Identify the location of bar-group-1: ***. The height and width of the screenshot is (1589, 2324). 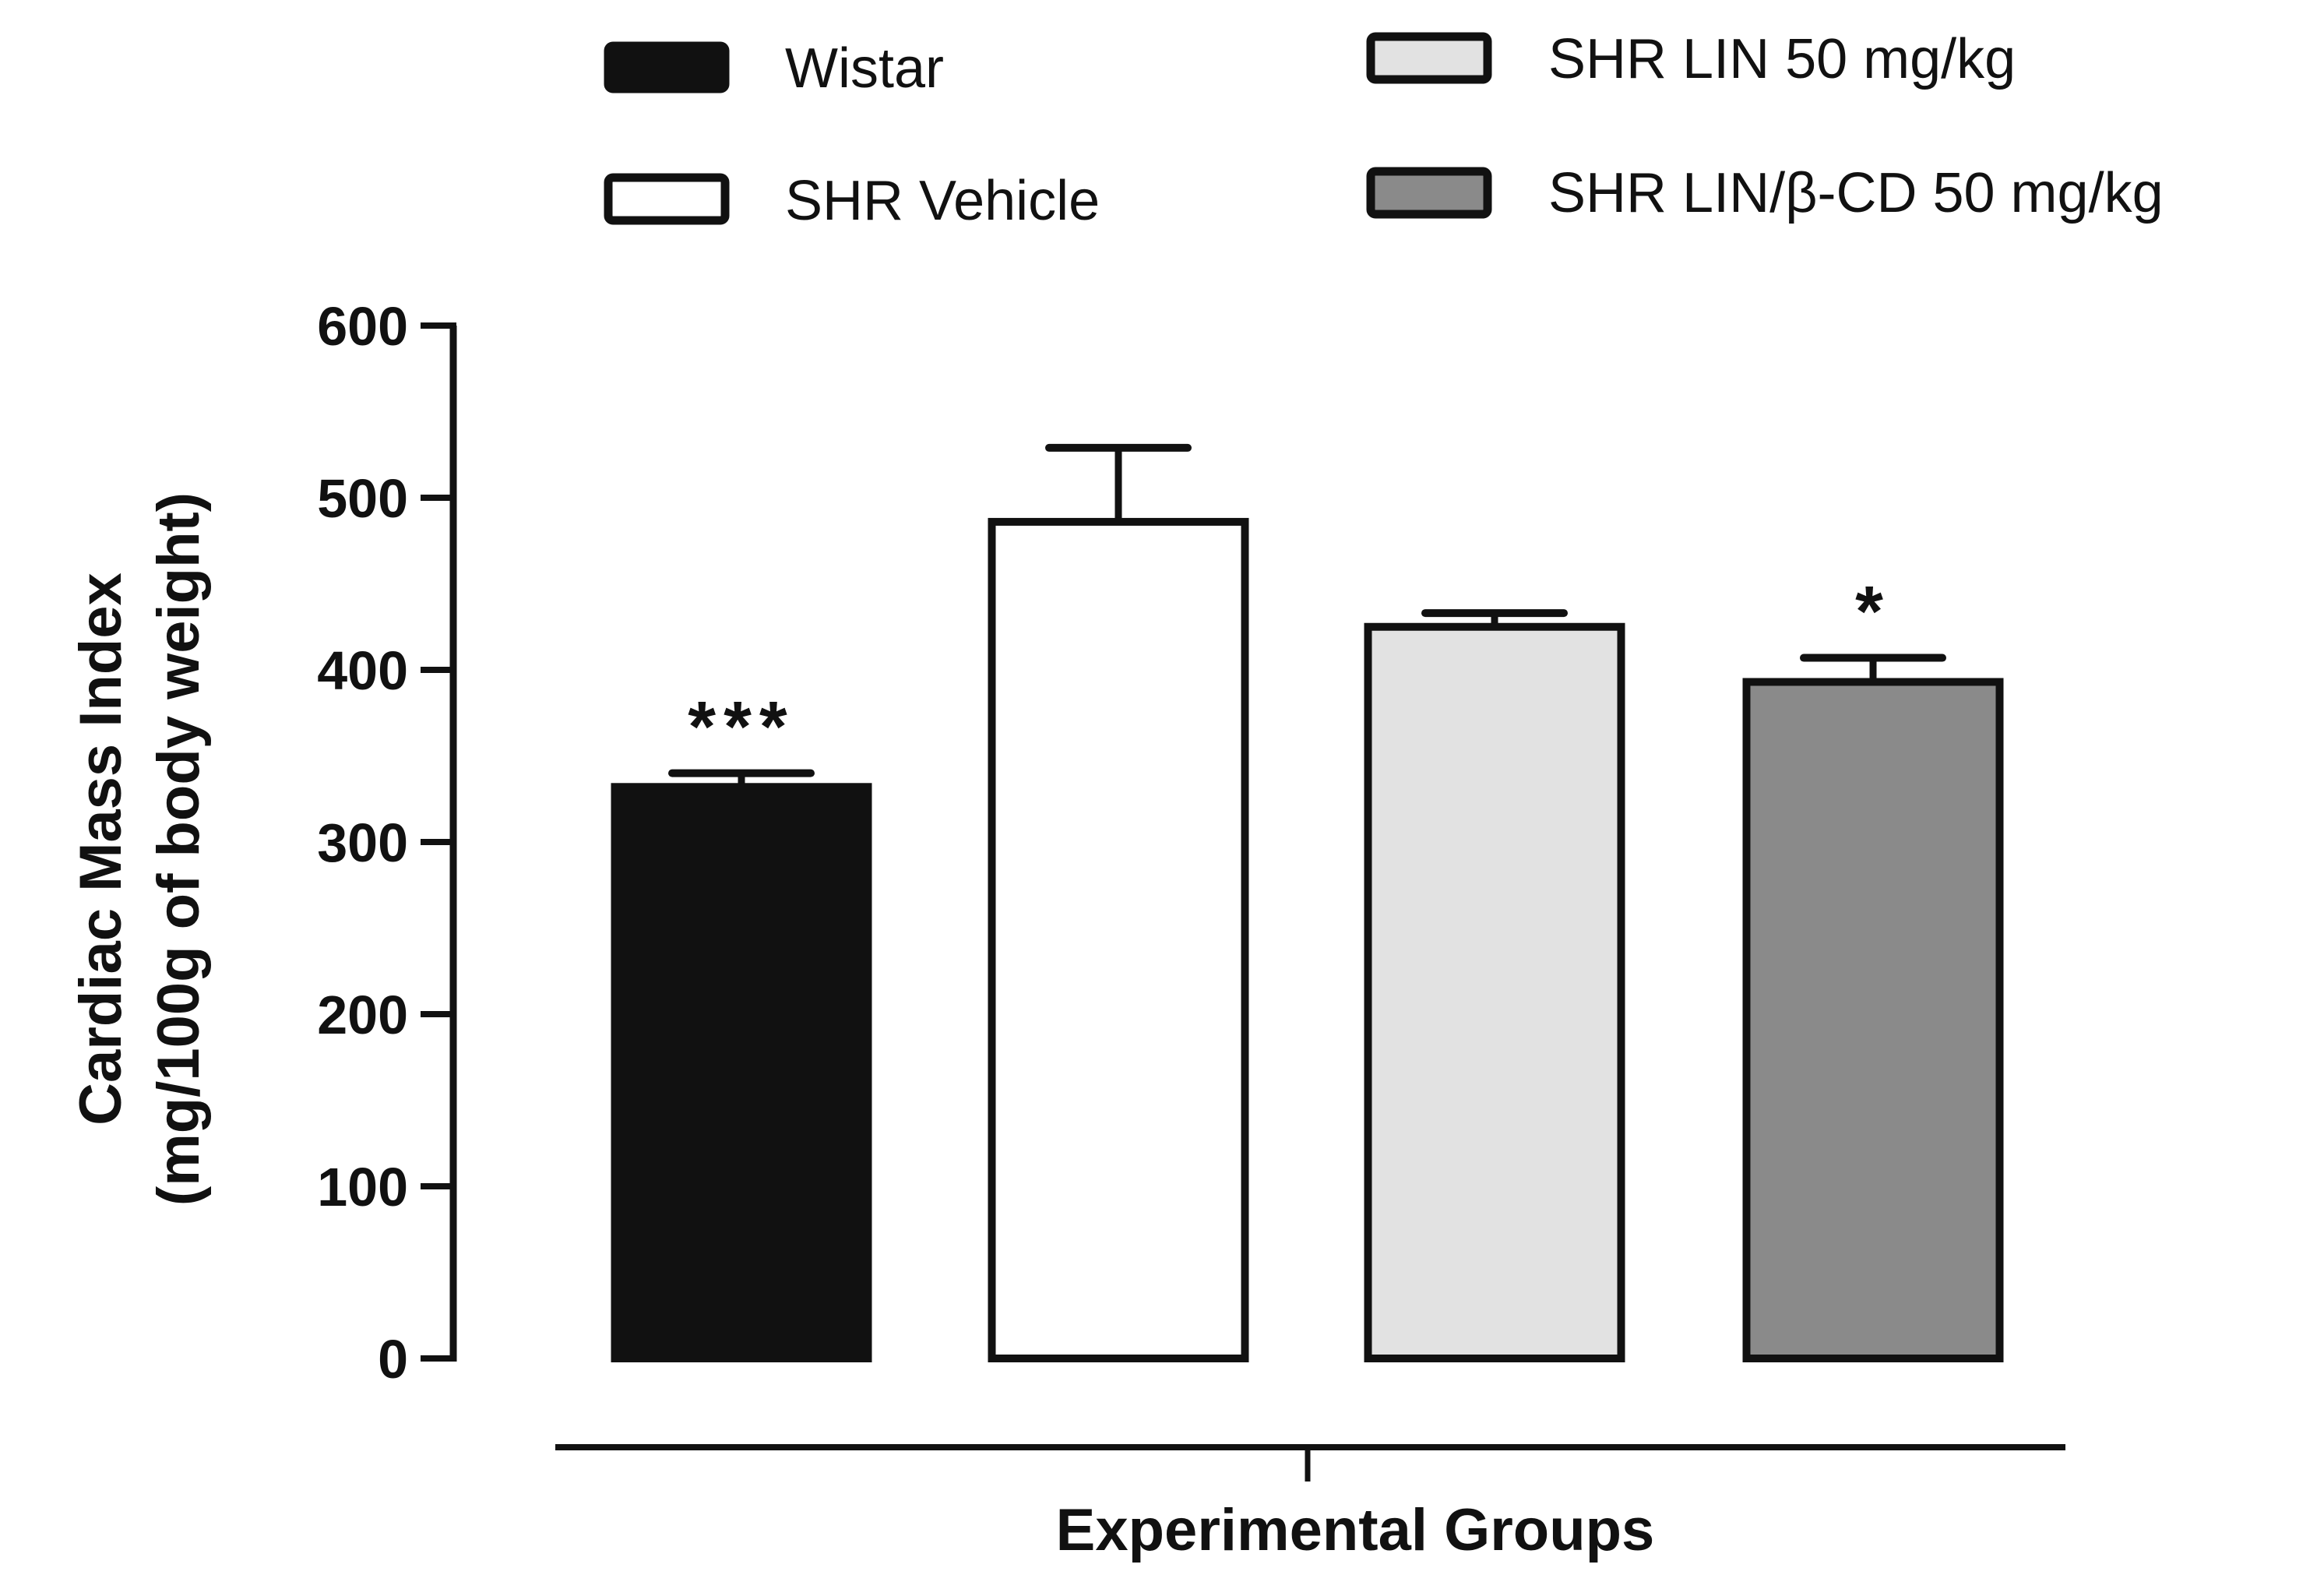
(741, 1025).